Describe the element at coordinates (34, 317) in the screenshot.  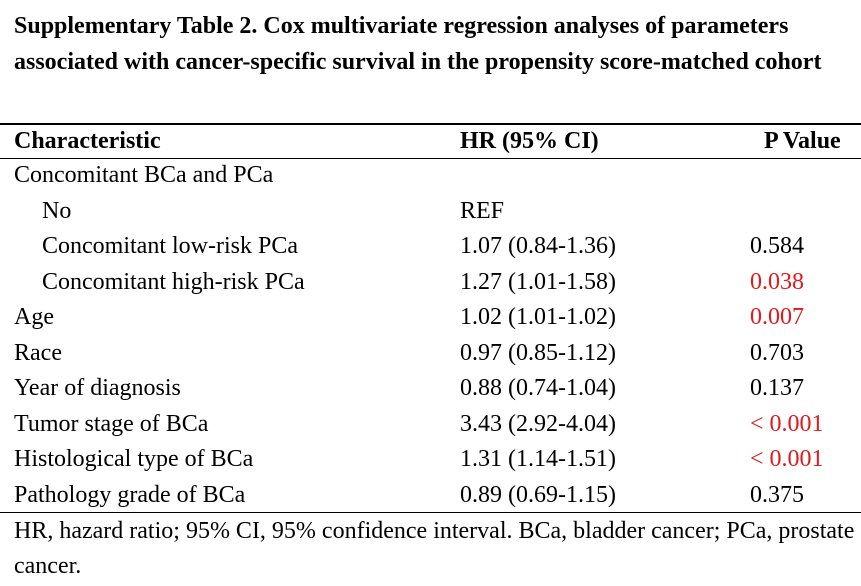
I see `row-label: Age` at that location.